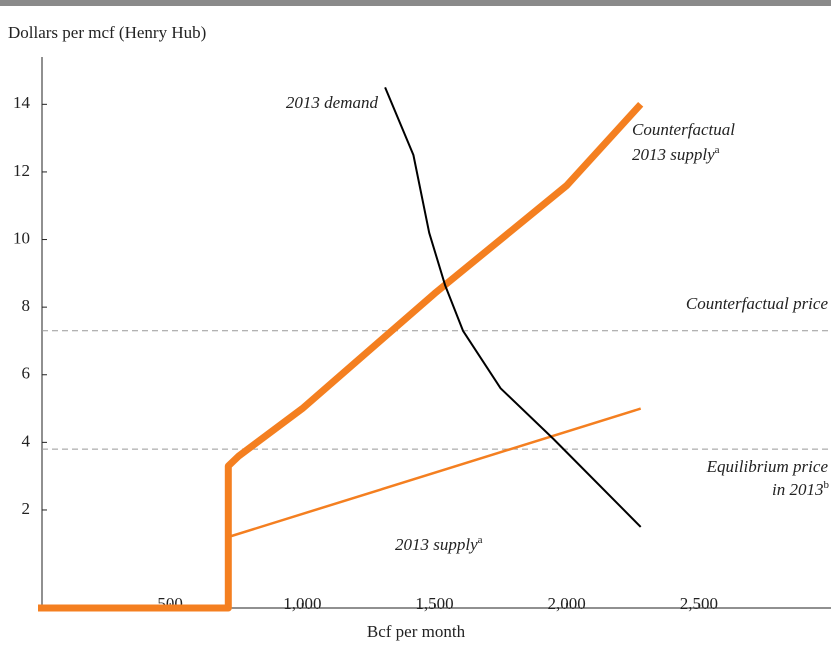 This screenshot has width=831, height=645. What do you see at coordinates (434, 473) in the screenshot?
I see `series-line` at bounding box center [434, 473].